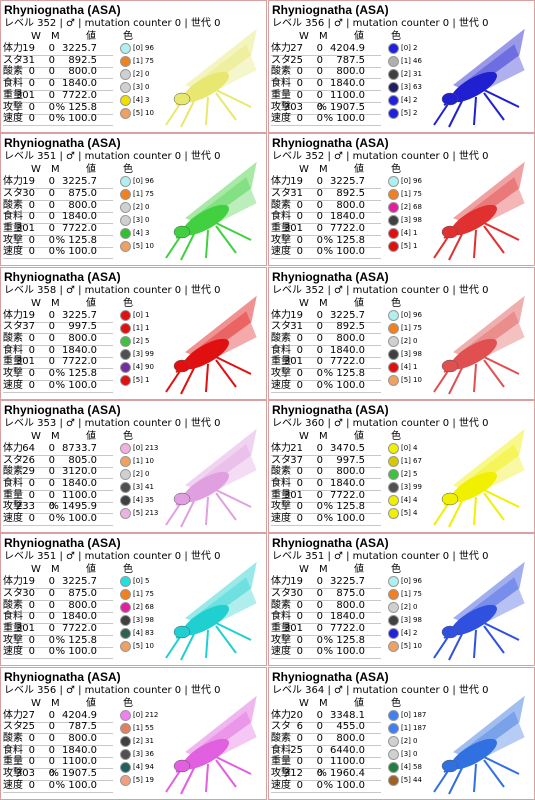 This screenshot has height=800, width=535. Describe the element at coordinates (344, 519) in the screenshot. I see `stat-value: 100.0 %` at that location.